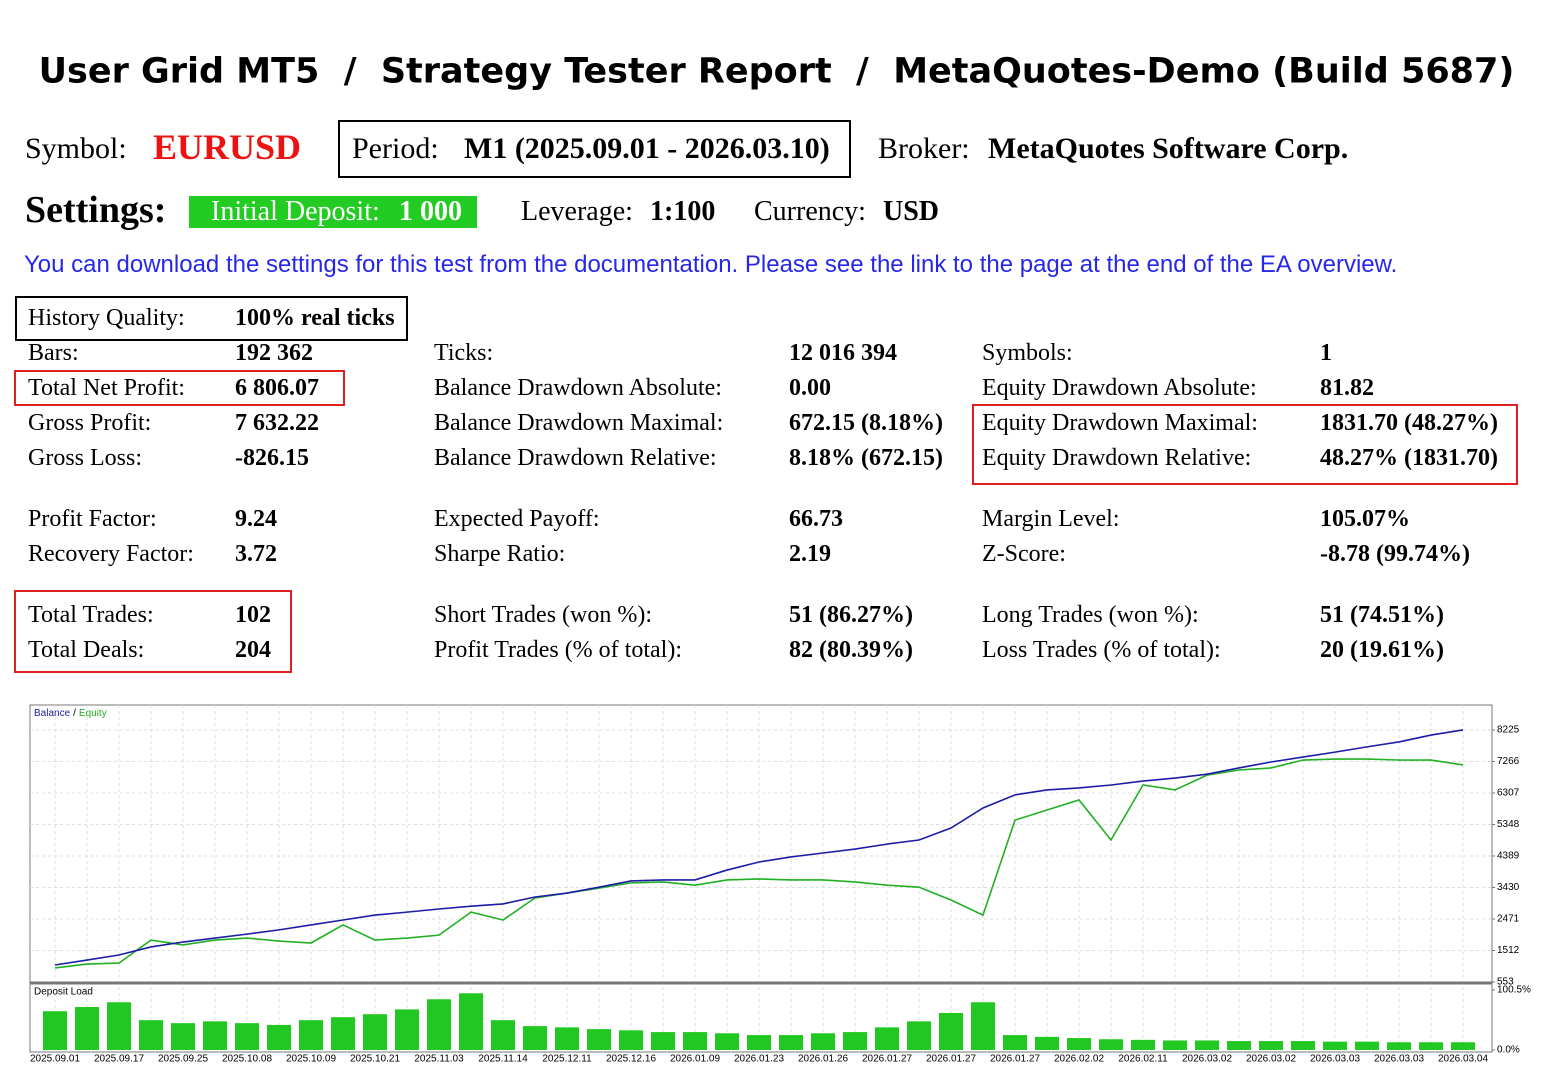  I want to click on stat-value: 81.82, so click(1347, 388).